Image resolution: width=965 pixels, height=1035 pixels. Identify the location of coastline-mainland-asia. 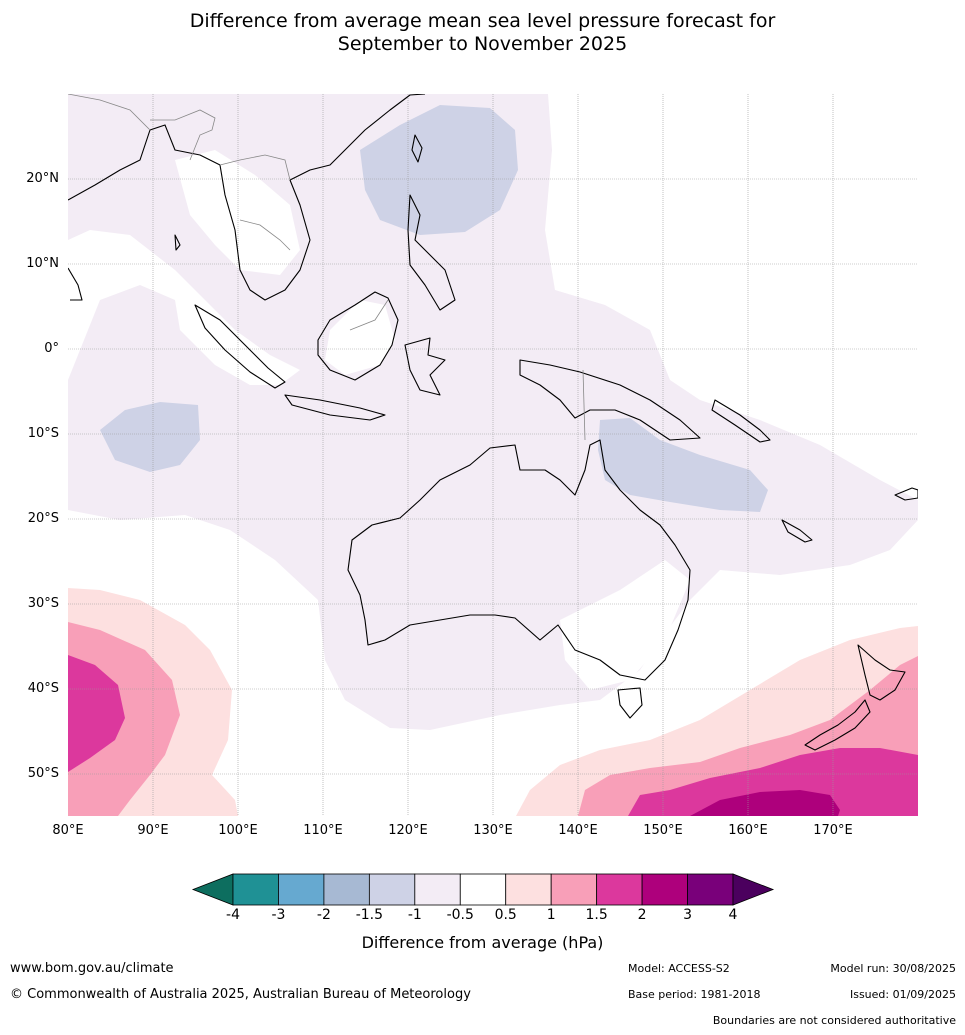
(247, 197).